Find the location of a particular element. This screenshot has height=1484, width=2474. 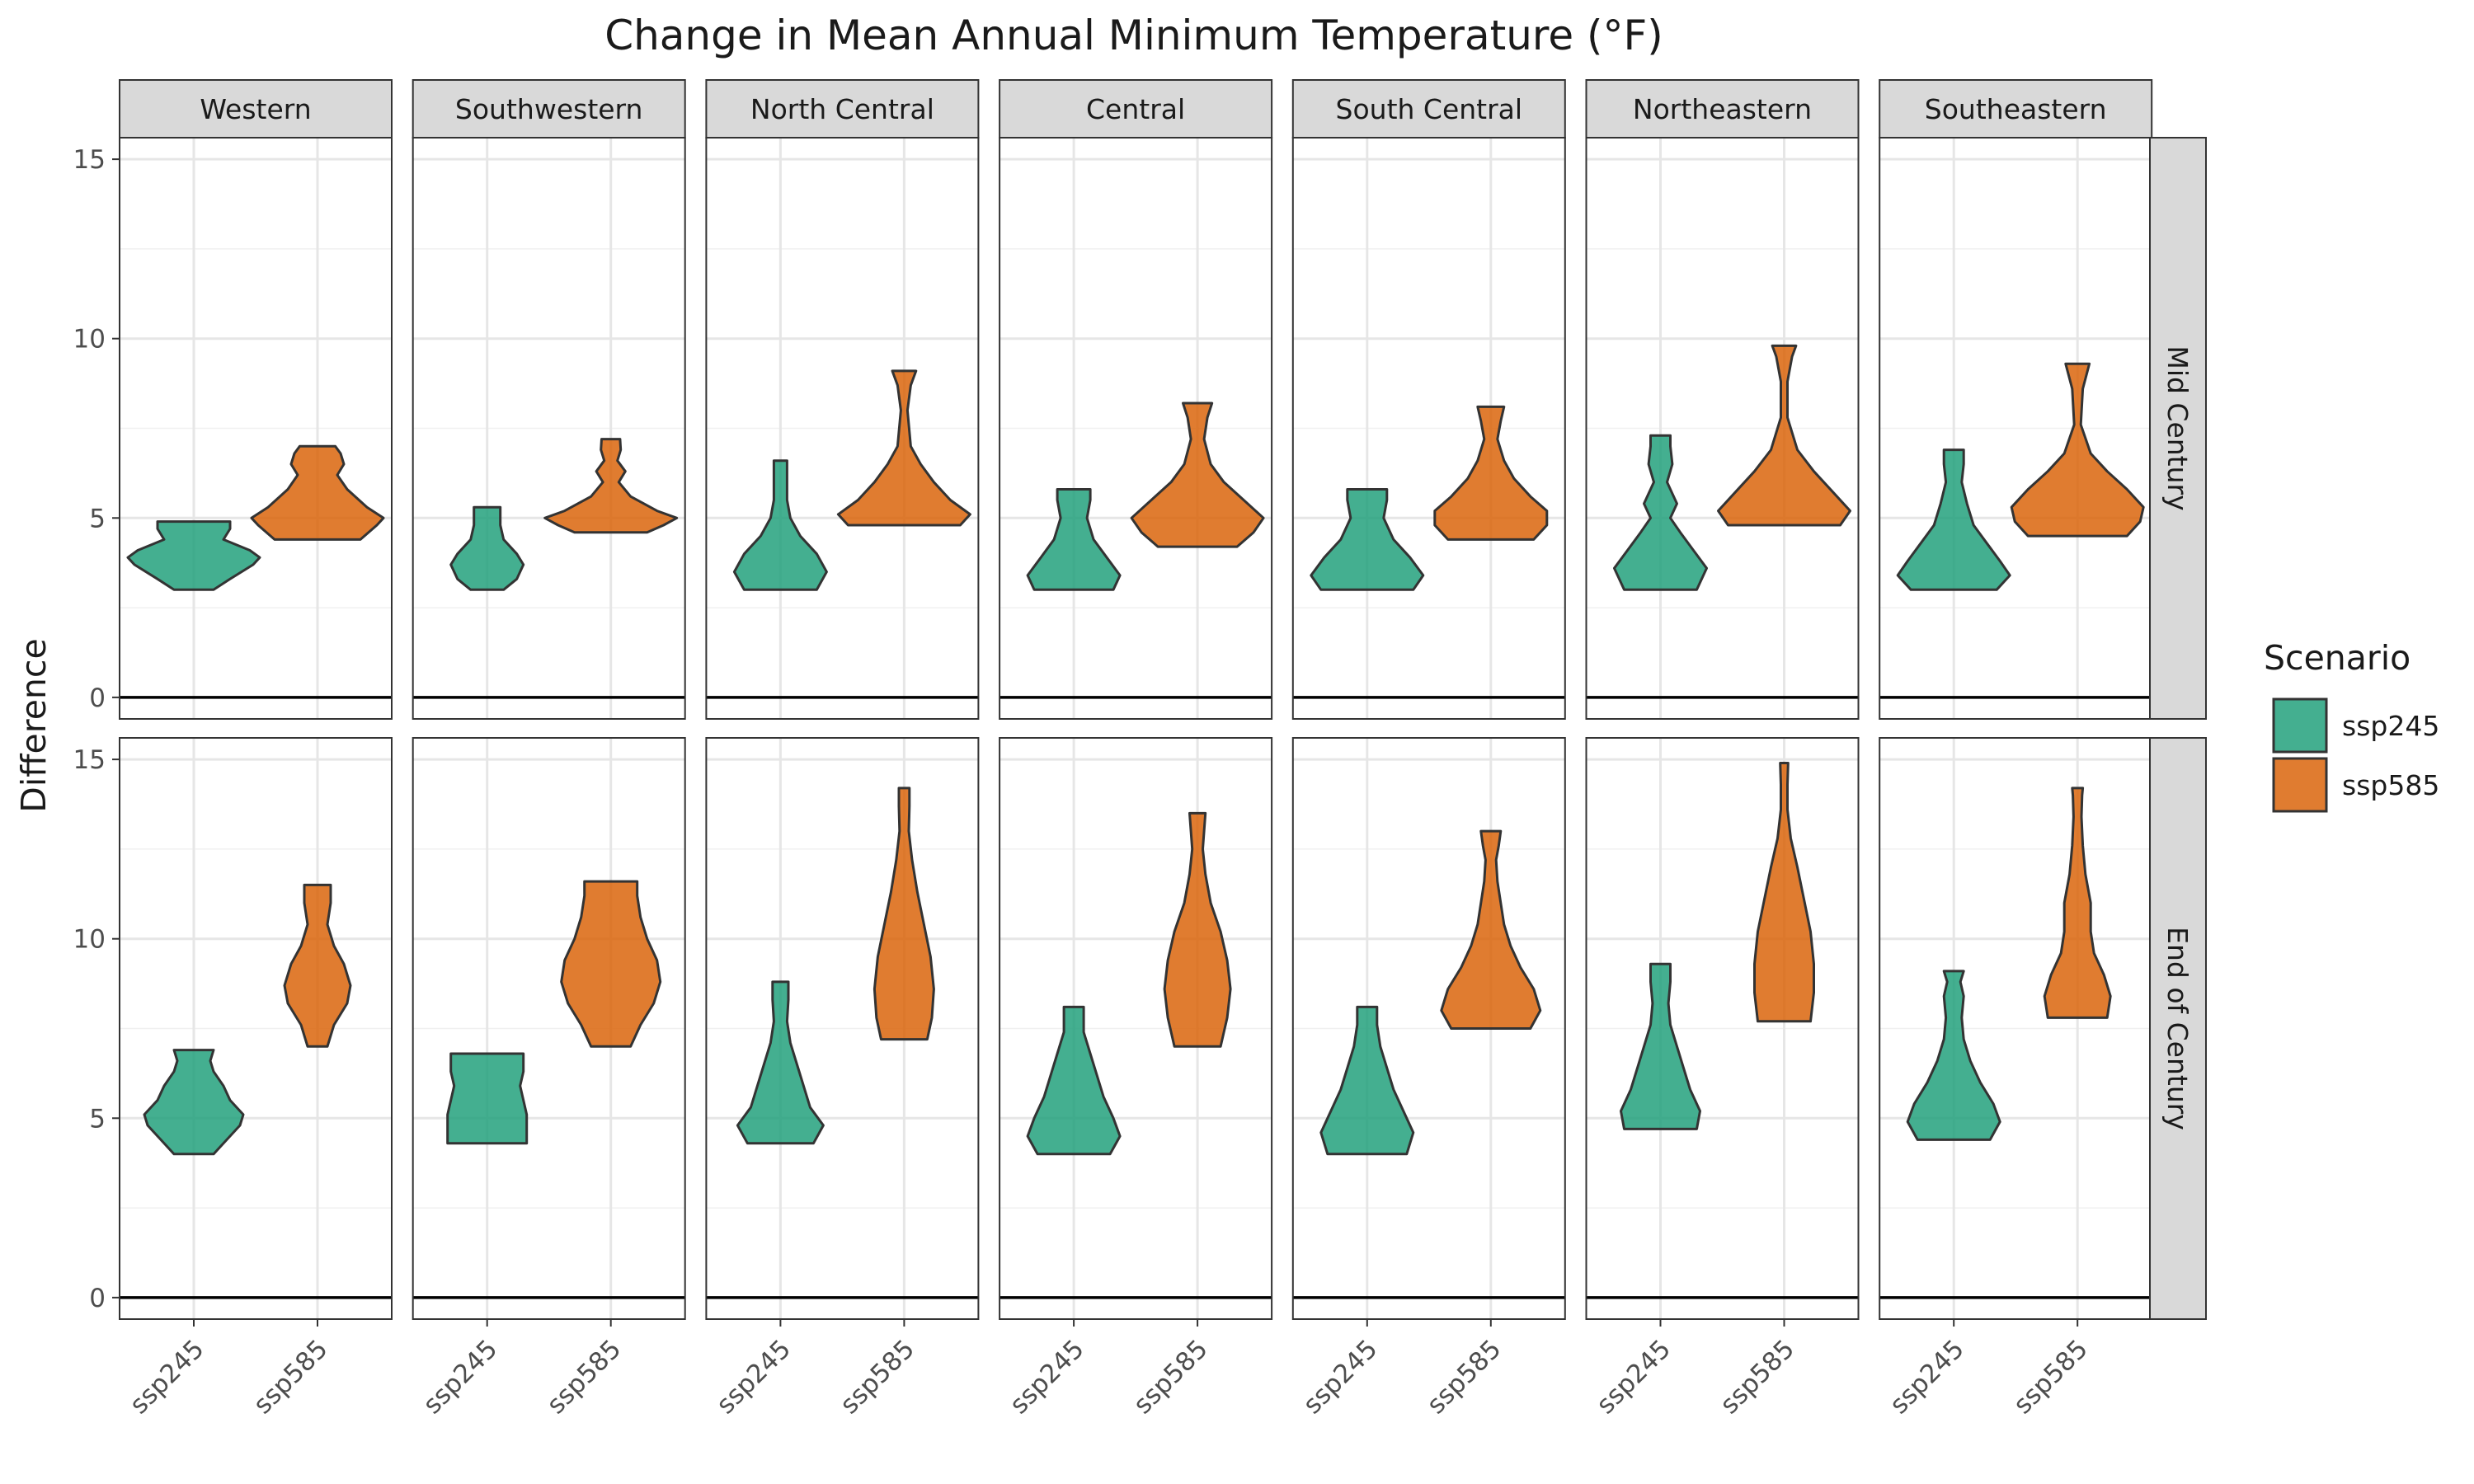

strip-label: South Central is located at coordinates (1429, 109).